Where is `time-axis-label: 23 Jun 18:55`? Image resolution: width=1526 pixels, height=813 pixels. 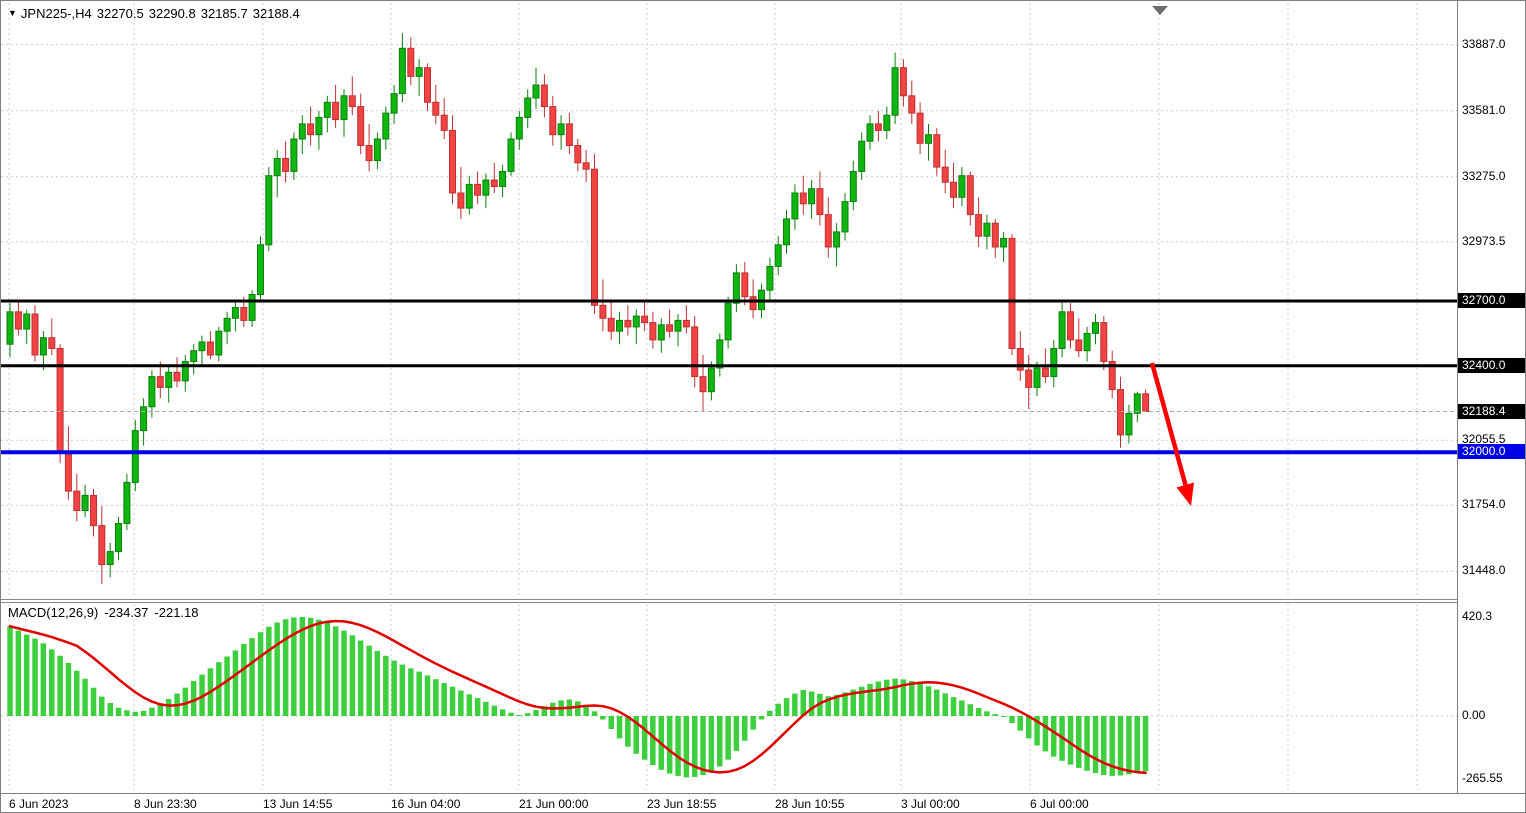 time-axis-label: 23 Jun 18:55 is located at coordinates (682, 804).